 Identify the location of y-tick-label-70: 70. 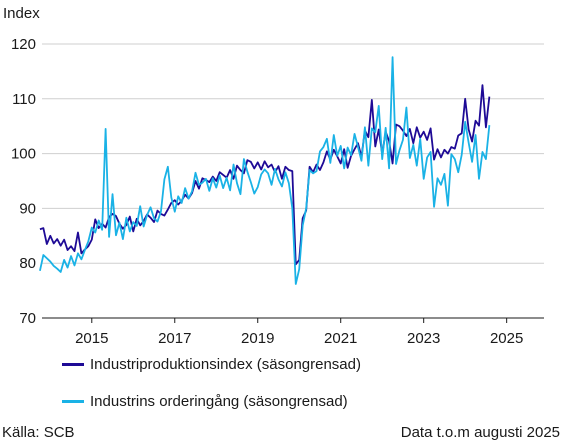
(27, 318).